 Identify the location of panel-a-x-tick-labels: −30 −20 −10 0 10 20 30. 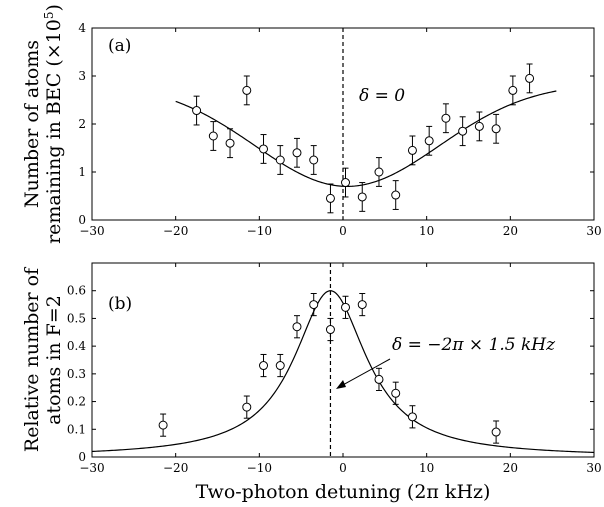
(340, 231).